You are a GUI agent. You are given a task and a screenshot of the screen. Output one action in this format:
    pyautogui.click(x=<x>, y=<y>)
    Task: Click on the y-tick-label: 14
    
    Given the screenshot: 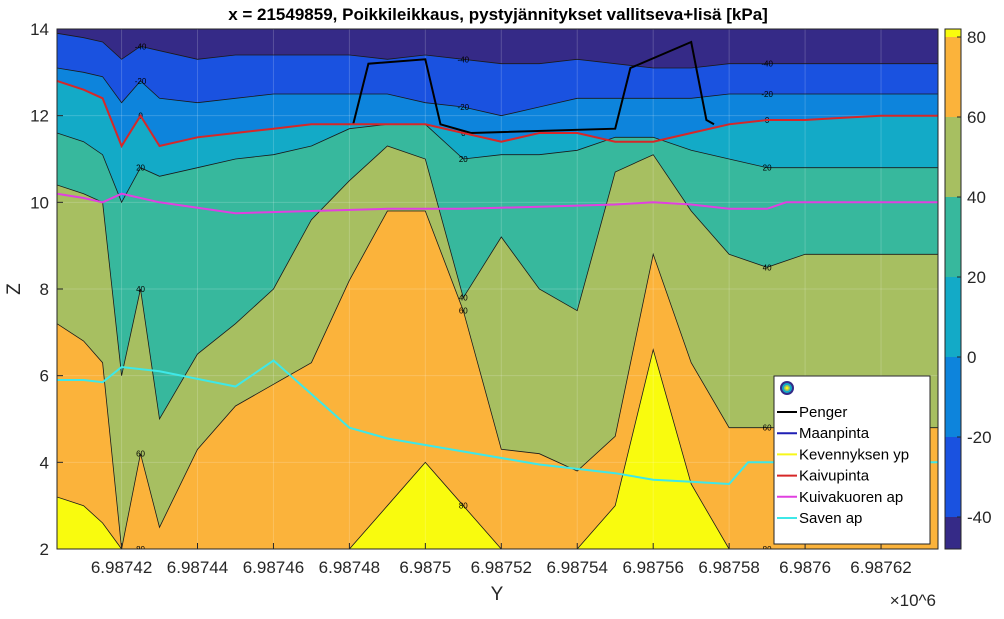 What is the action you would take?
    pyautogui.click(x=39, y=29)
    